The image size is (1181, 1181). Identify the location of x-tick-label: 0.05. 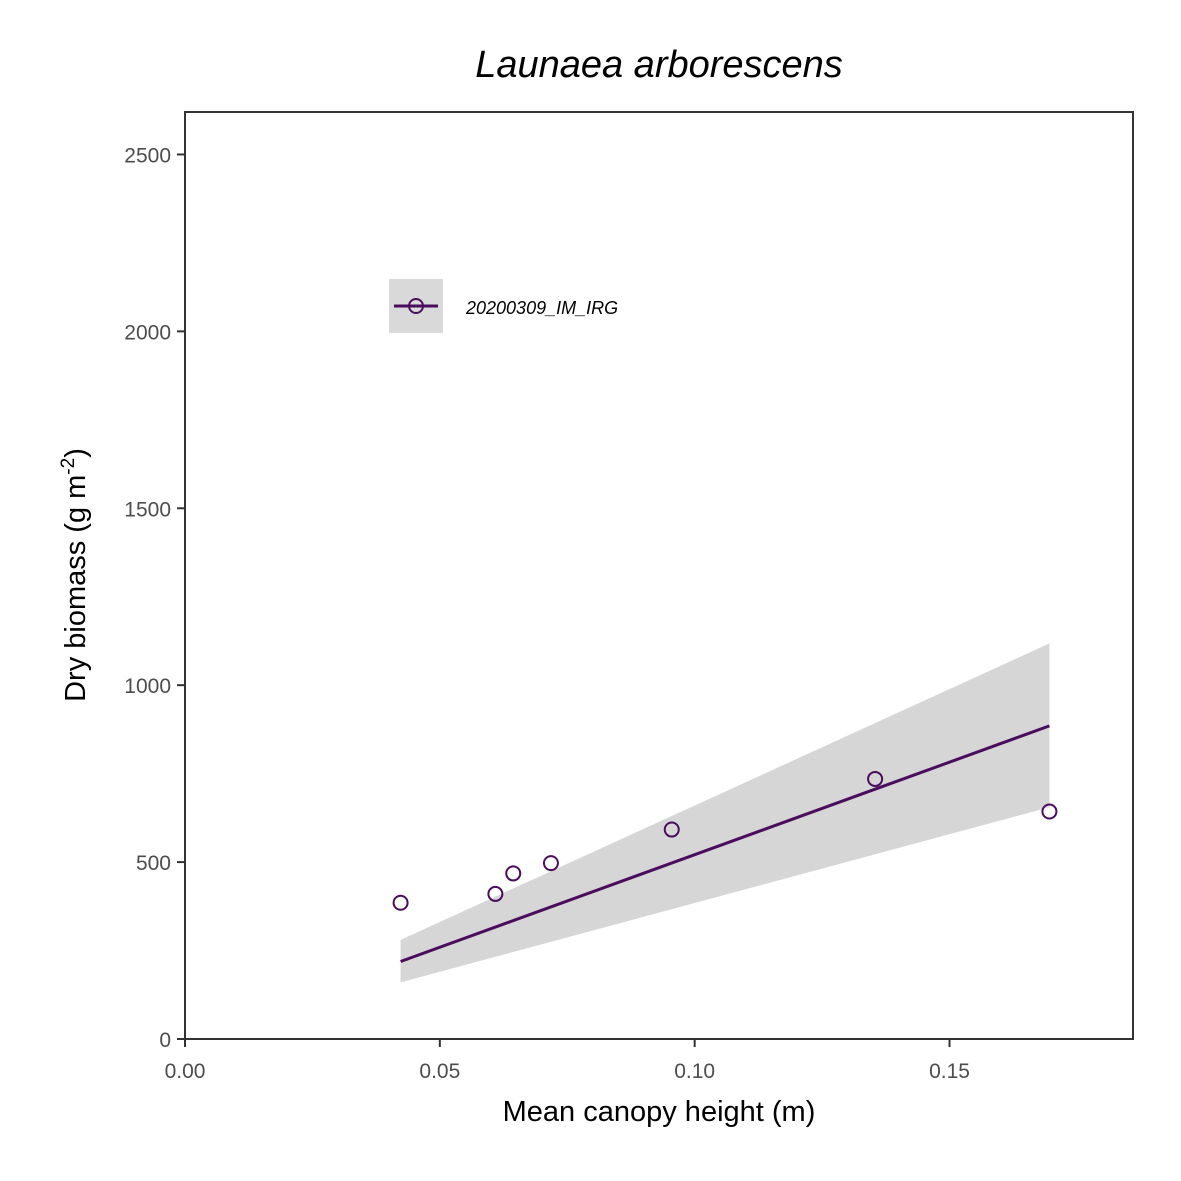
(439, 1071).